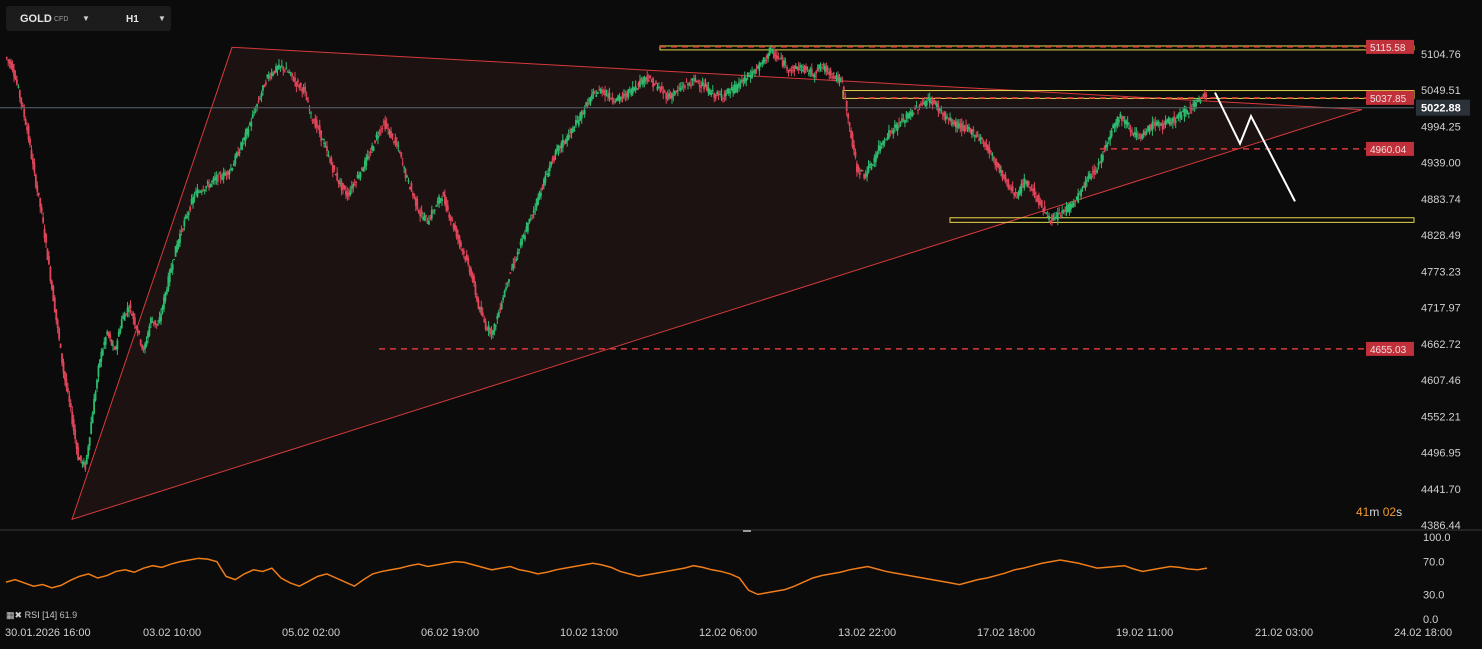 The width and height of the screenshot is (1482, 649). What do you see at coordinates (36, 19) in the screenshot?
I see `symbol-name: GOLD` at bounding box center [36, 19].